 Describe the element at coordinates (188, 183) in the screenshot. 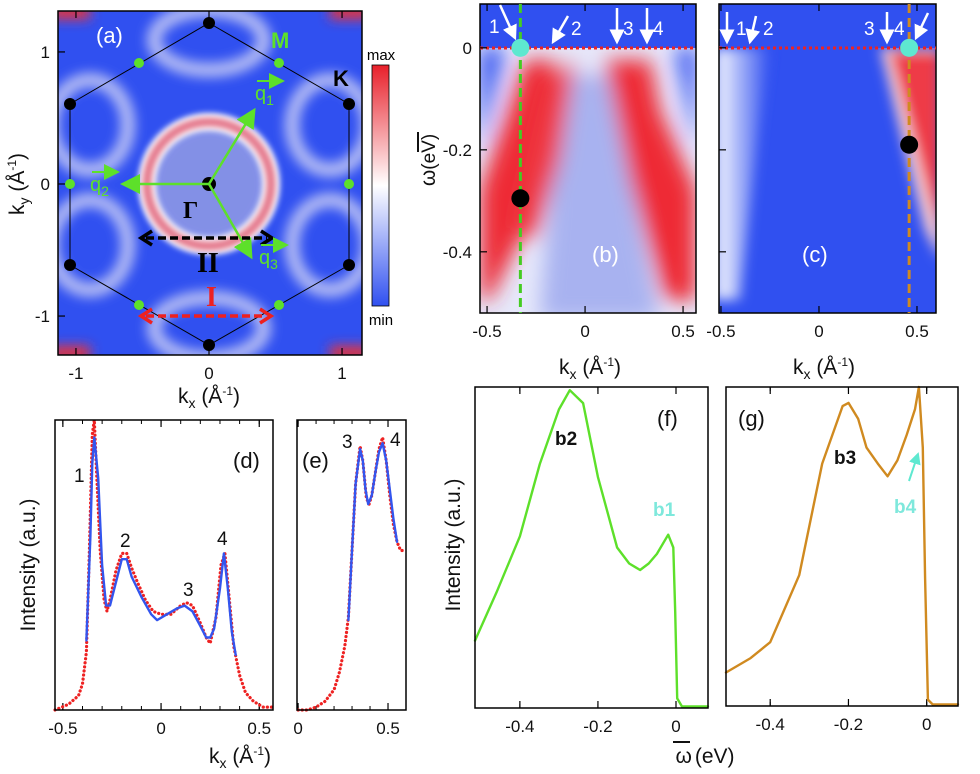

I see `q-vectors` at that location.